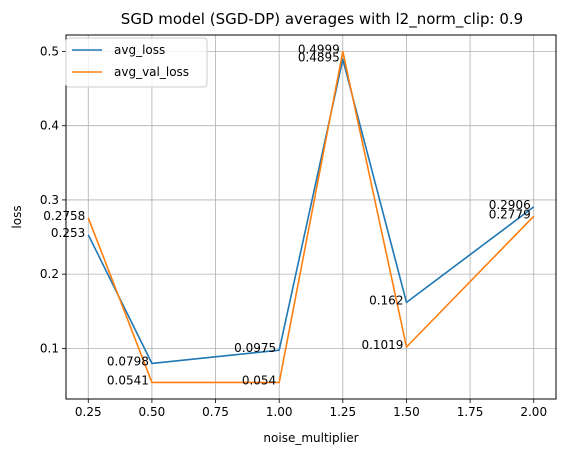  What do you see at coordinates (255, 348) in the screenshot?
I see `data-label: 0.0975` at bounding box center [255, 348].